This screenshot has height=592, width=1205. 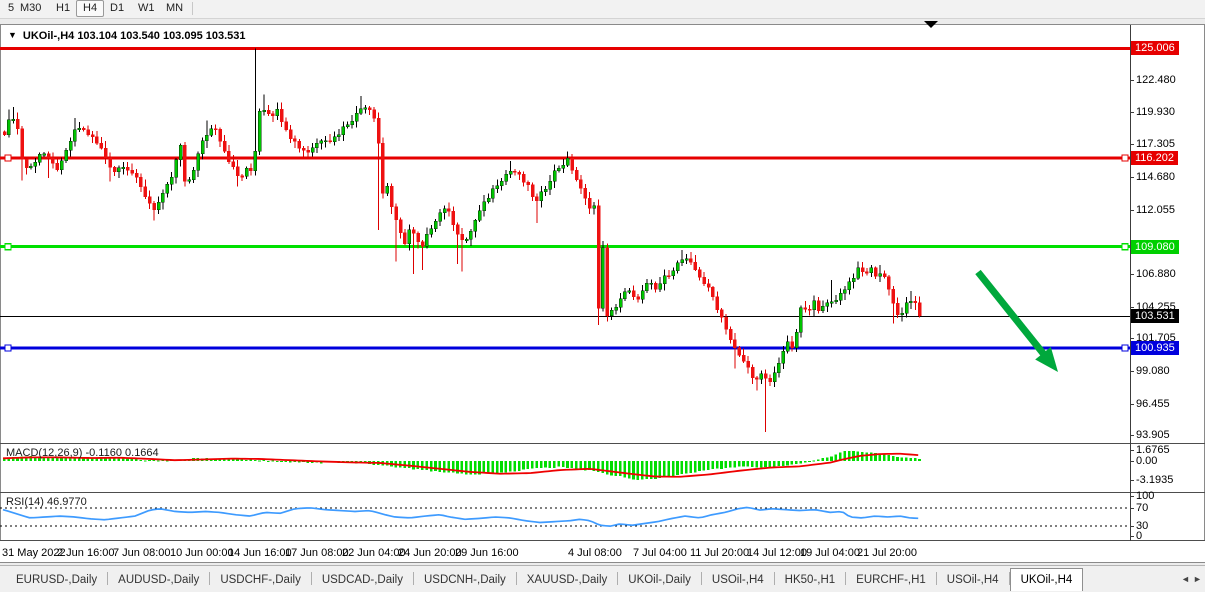 What do you see at coordinates (11, 8) in the screenshot?
I see `timeframe-button-5: 5` at bounding box center [11, 8].